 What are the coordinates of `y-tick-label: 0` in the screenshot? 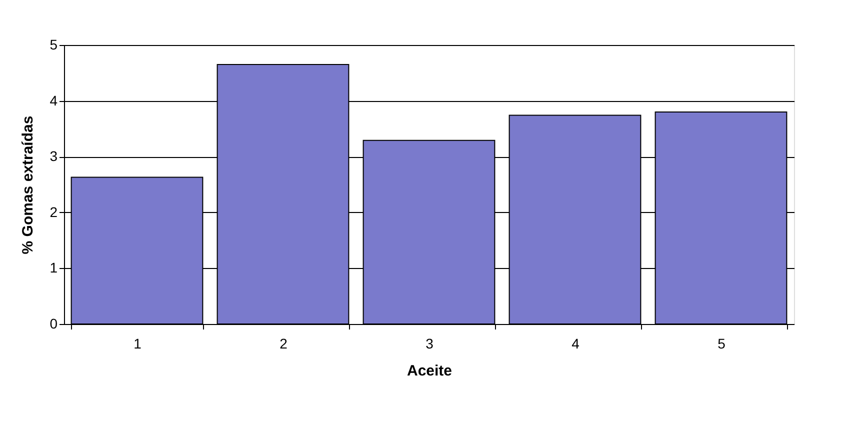 It's located at (54, 324).